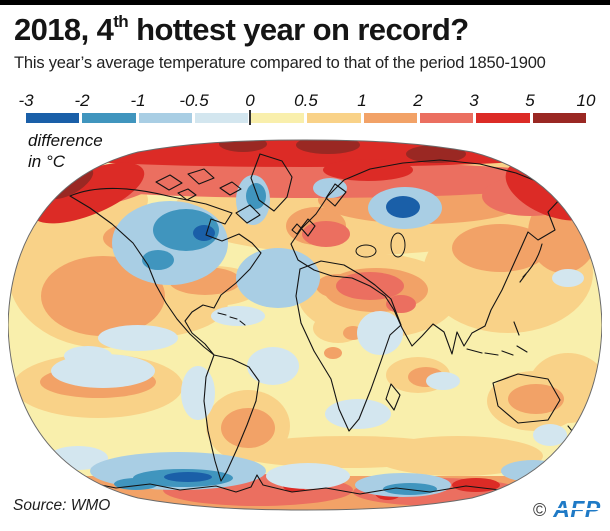 The width and height of the screenshot is (610, 531). I want to click on legend-caption-line1: difference, so click(65, 140).